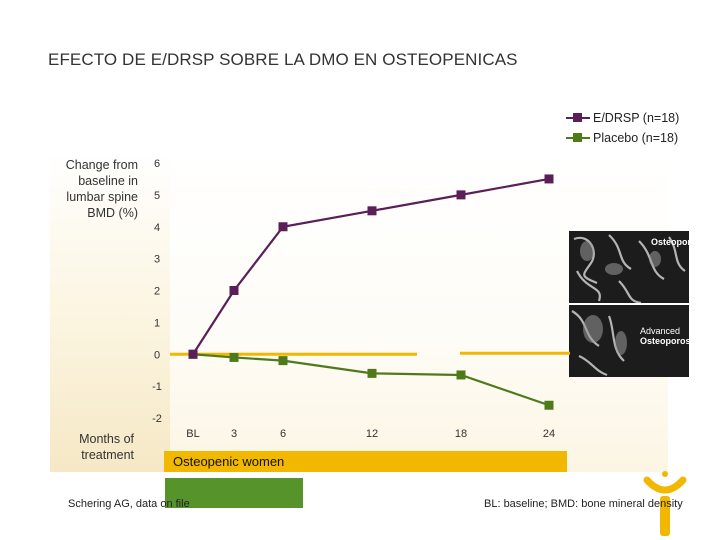  I want to click on x-tick-label: 24, so click(549, 434).